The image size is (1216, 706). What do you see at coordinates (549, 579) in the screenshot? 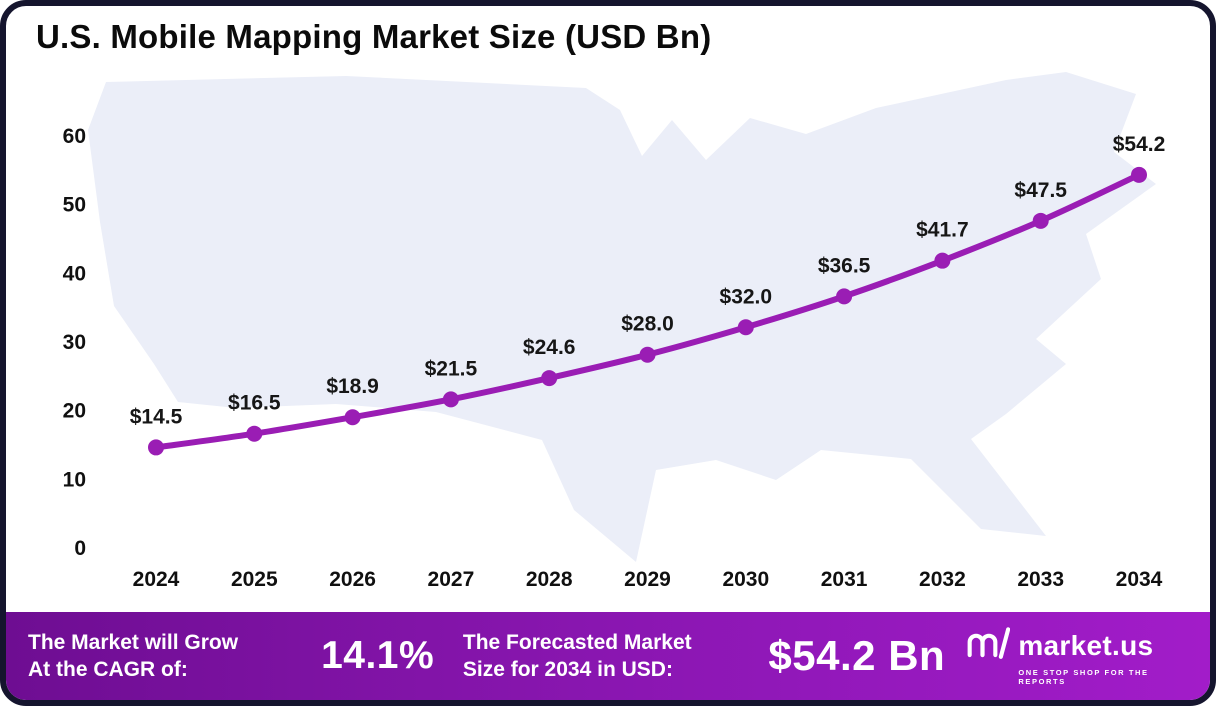
I see `x-axis-year-label: 2028` at bounding box center [549, 579].